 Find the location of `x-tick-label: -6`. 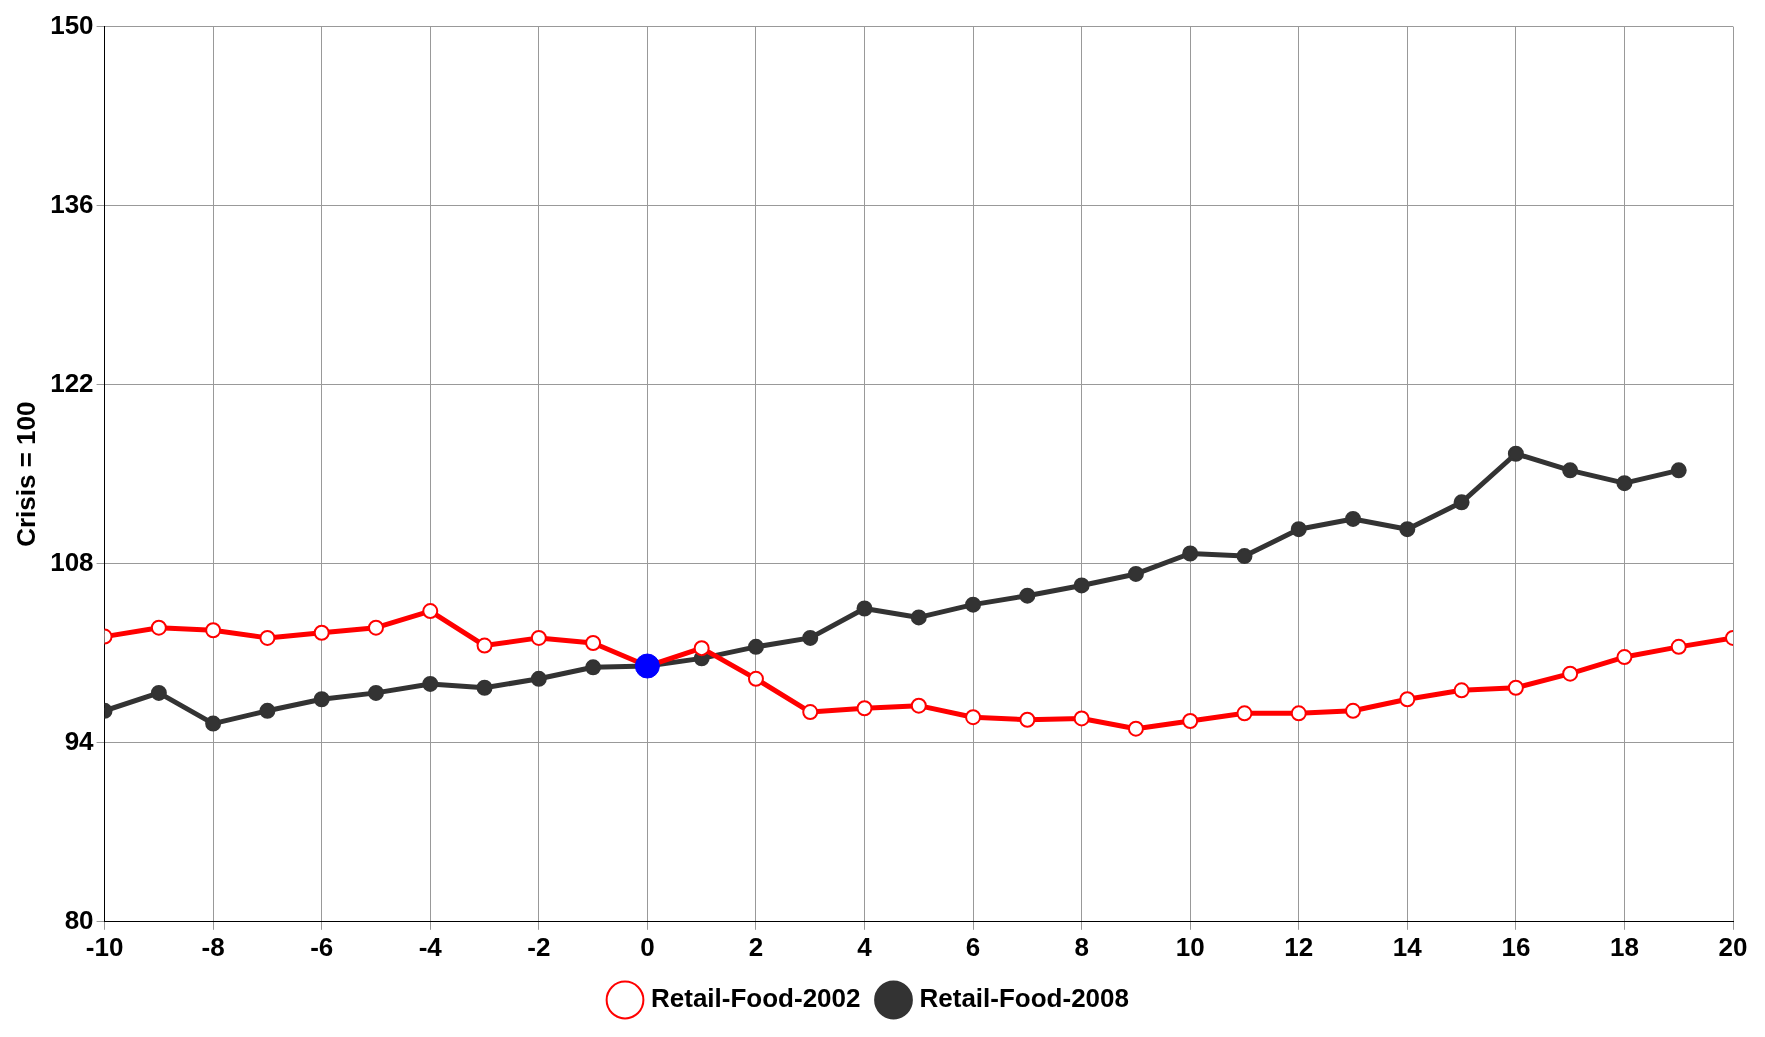

x-tick-label: -6 is located at coordinates (322, 946).